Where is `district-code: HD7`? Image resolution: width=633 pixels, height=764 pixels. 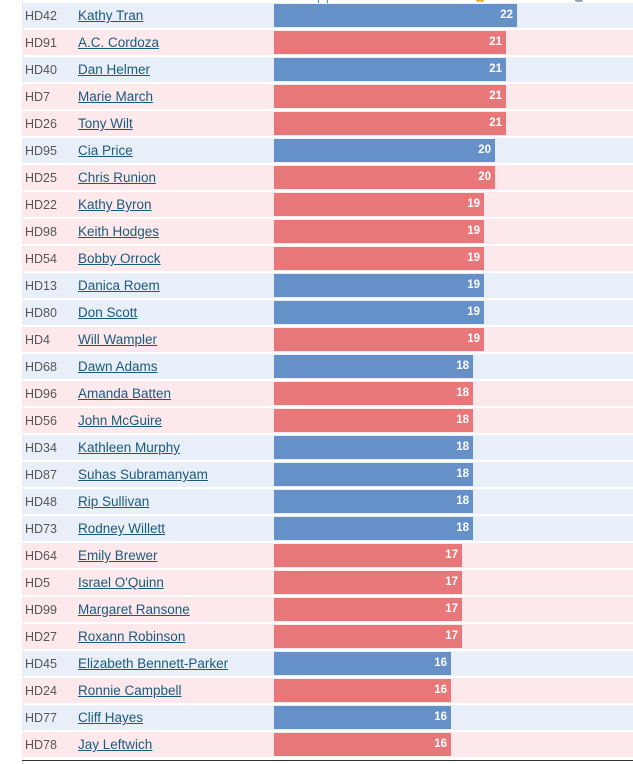
district-code: HD7 is located at coordinates (38, 97).